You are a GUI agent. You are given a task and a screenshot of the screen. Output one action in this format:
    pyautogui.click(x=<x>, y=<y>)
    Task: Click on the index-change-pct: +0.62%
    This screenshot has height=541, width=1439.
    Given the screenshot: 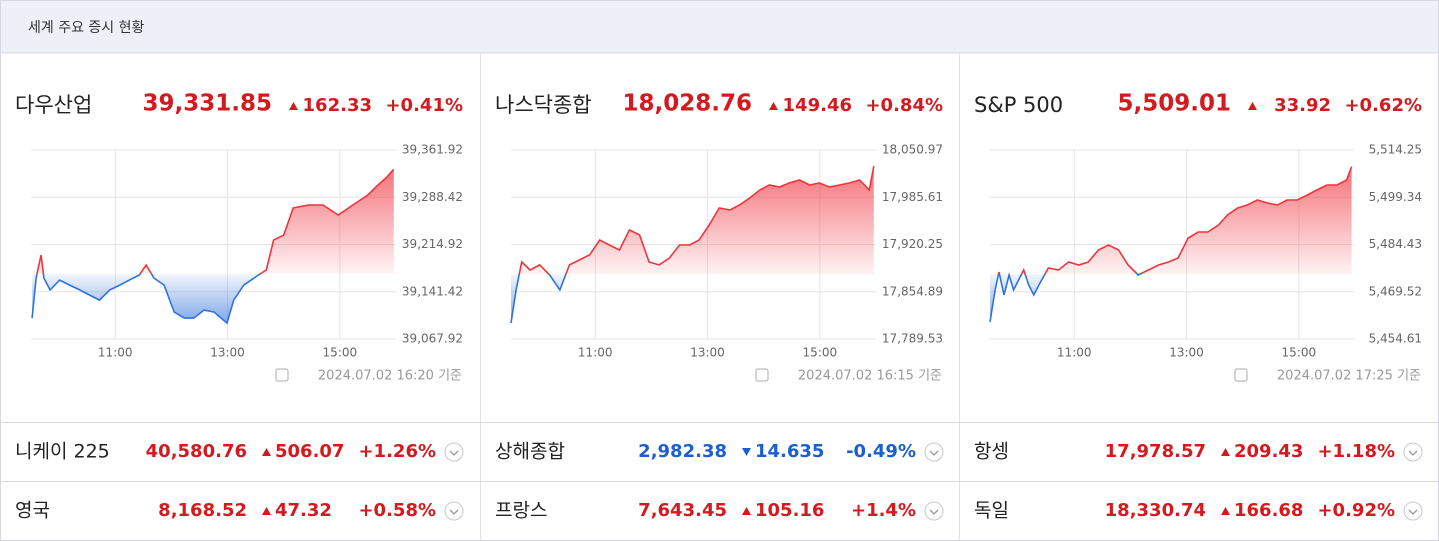 What is the action you would take?
    pyautogui.click(x=1383, y=105)
    